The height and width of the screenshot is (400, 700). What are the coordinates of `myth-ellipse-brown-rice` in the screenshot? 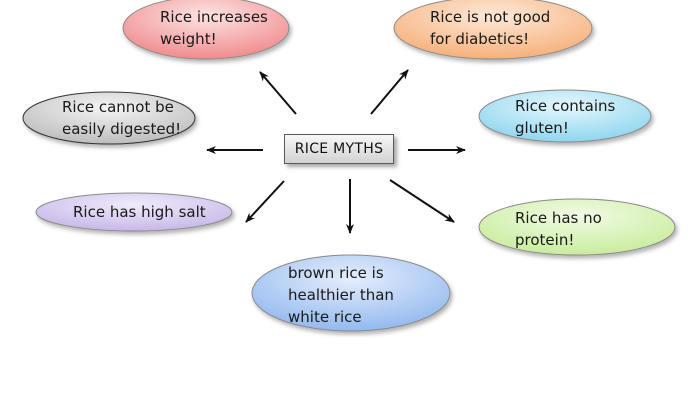 It's located at (351, 293).